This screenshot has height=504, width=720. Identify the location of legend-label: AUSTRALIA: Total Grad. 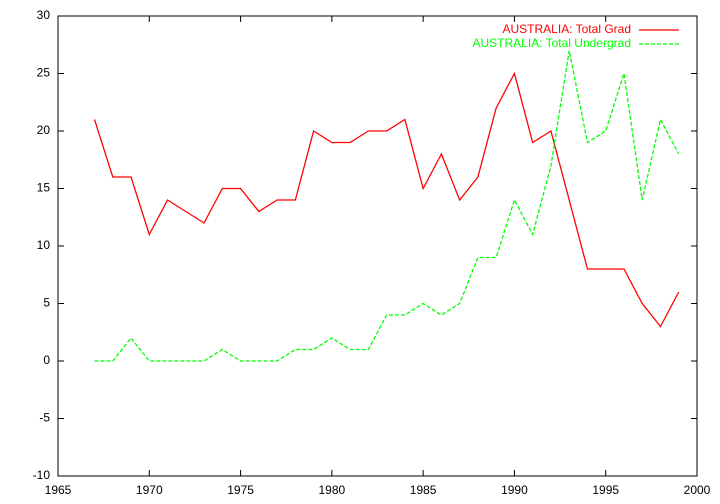
(567, 29).